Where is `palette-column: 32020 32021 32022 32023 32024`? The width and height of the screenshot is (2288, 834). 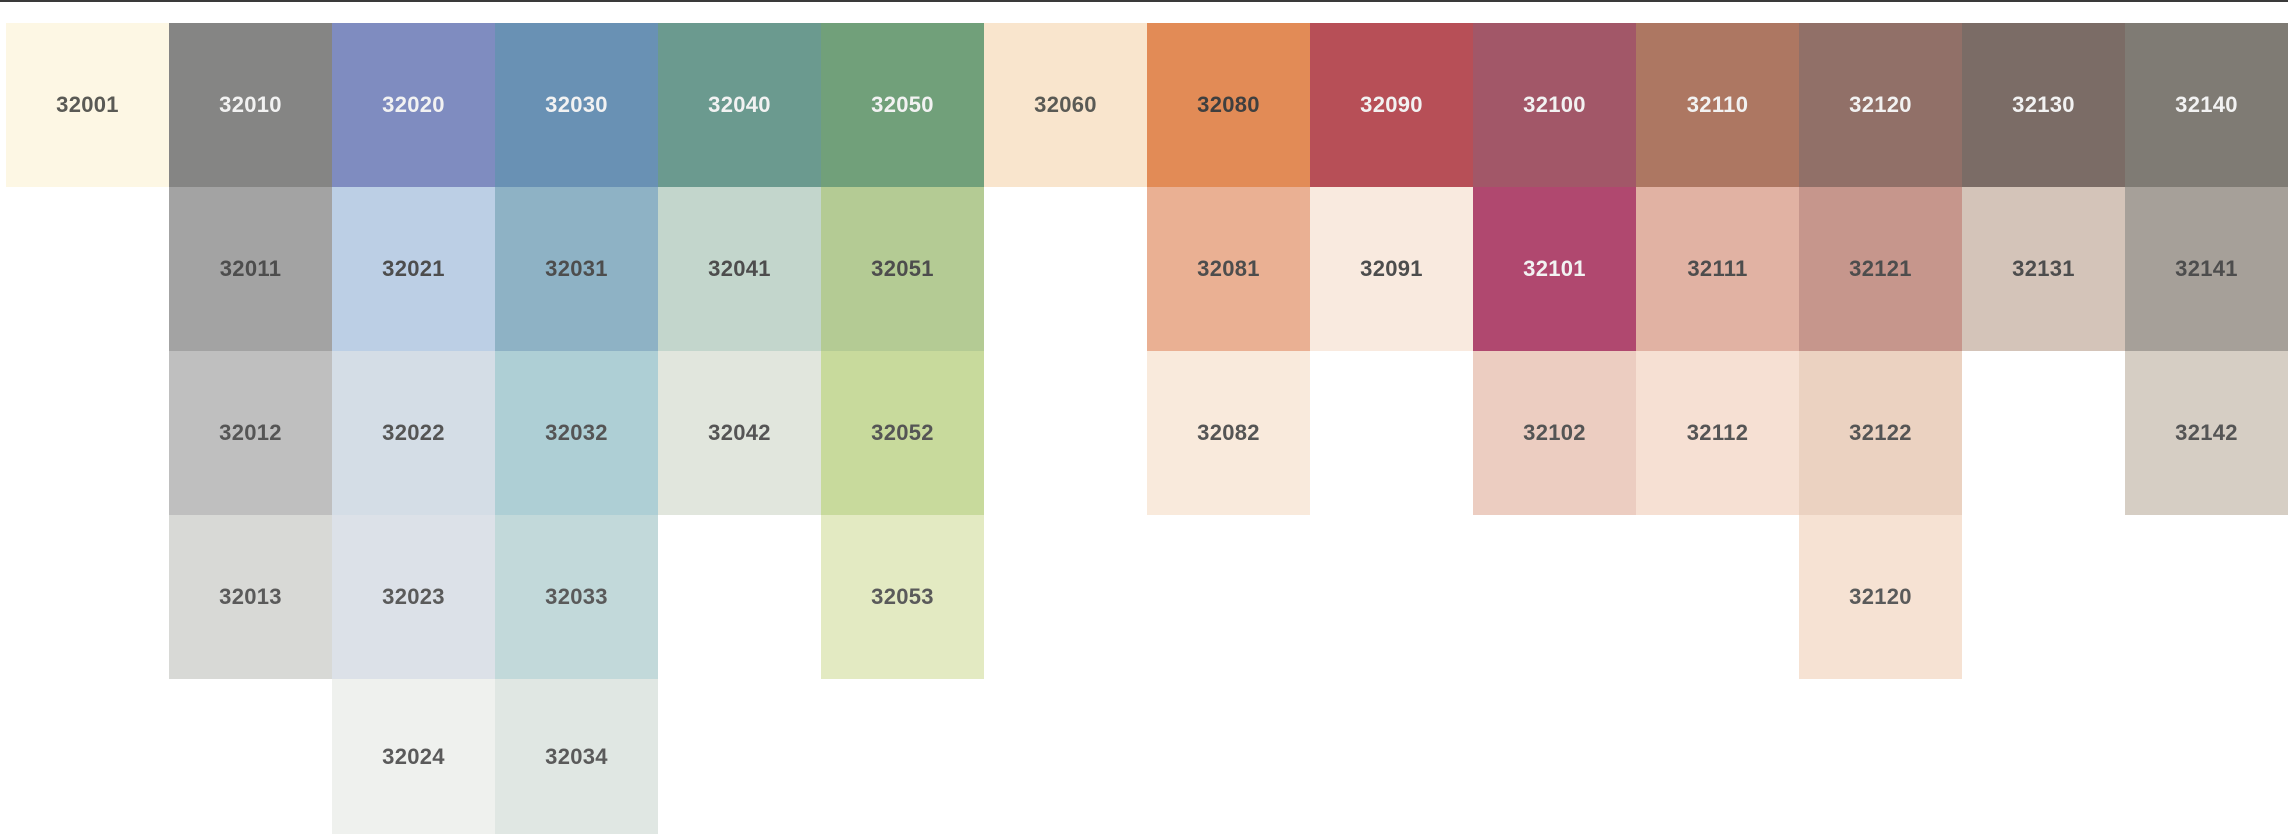 palette-column: 32020 32021 32022 32023 32024 is located at coordinates (413, 428).